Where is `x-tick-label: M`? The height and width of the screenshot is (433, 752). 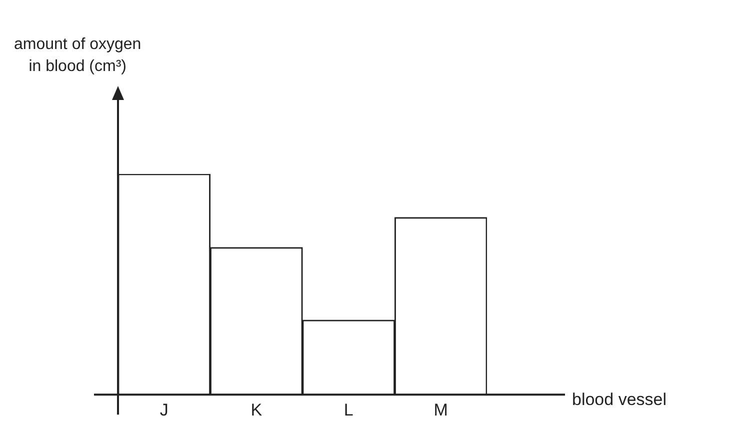 x-tick-label: M is located at coordinates (441, 410).